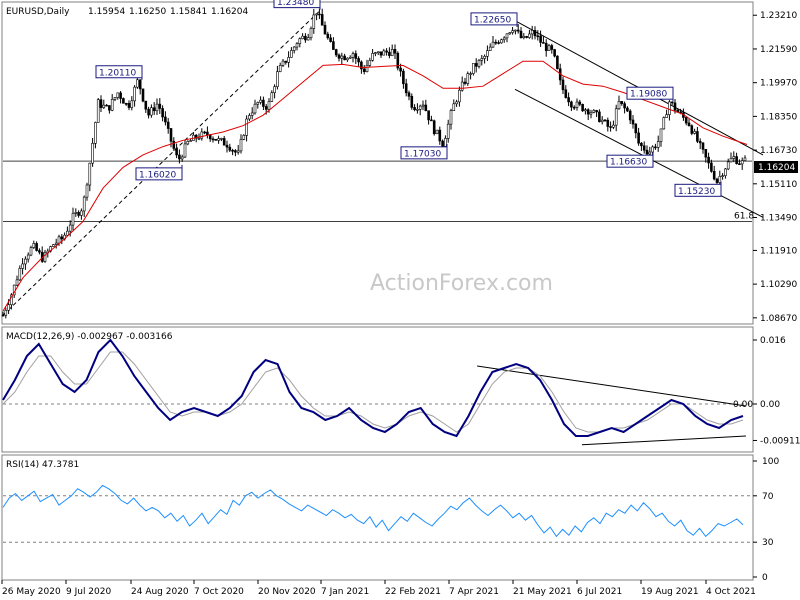 Image resolution: width=800 pixels, height=600 pixels. Describe the element at coordinates (744, 216) in the screenshot. I see `fib-level-label: 61.8` at that location.